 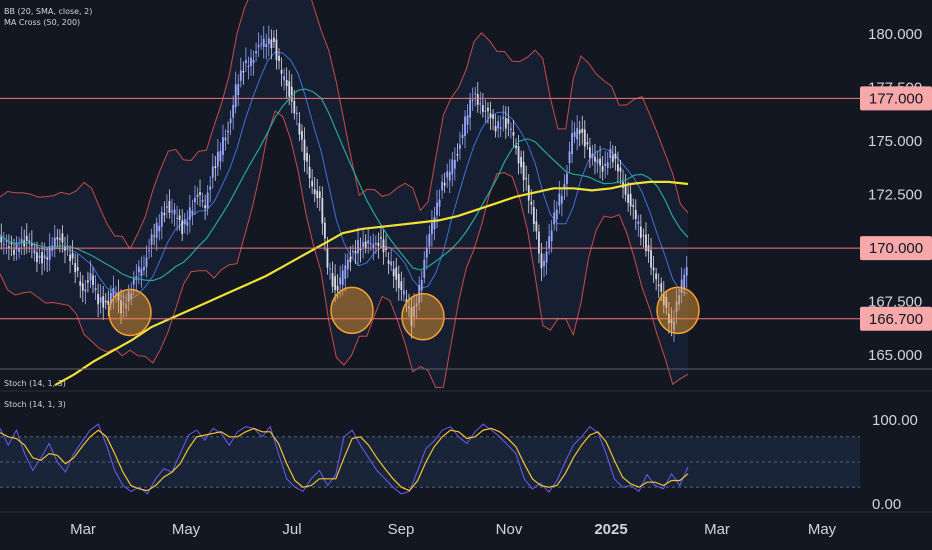 I want to click on stoch-lower-label: Stoch (14, 1, 3), so click(x=35, y=404).